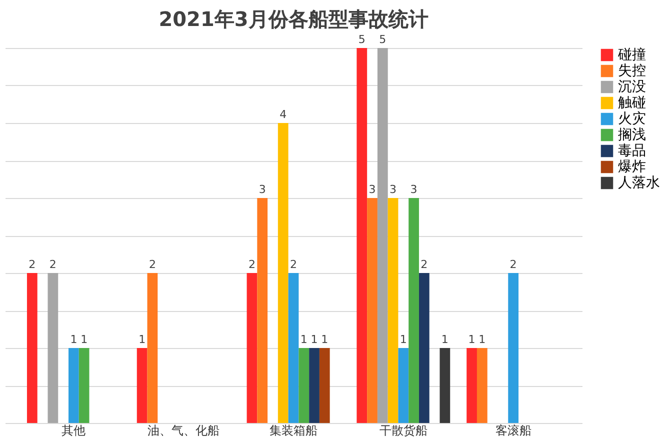 The height and width of the screenshot is (444, 670). Describe the element at coordinates (513, 431) in the screenshot. I see `x-tick-label: 客滚船` at that location.